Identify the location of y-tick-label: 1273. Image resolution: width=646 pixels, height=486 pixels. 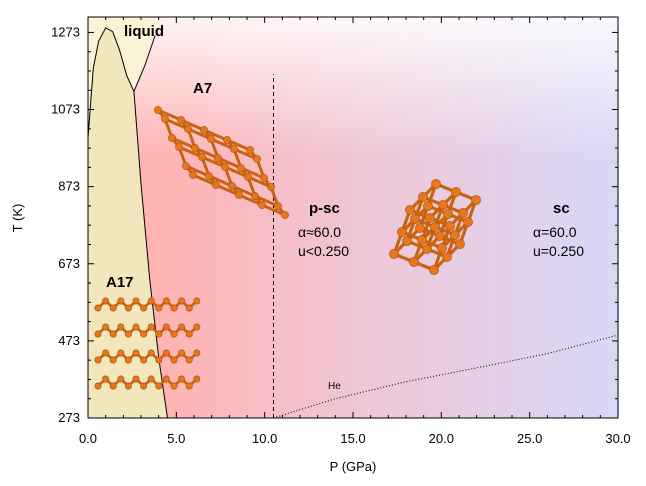
(65, 31).